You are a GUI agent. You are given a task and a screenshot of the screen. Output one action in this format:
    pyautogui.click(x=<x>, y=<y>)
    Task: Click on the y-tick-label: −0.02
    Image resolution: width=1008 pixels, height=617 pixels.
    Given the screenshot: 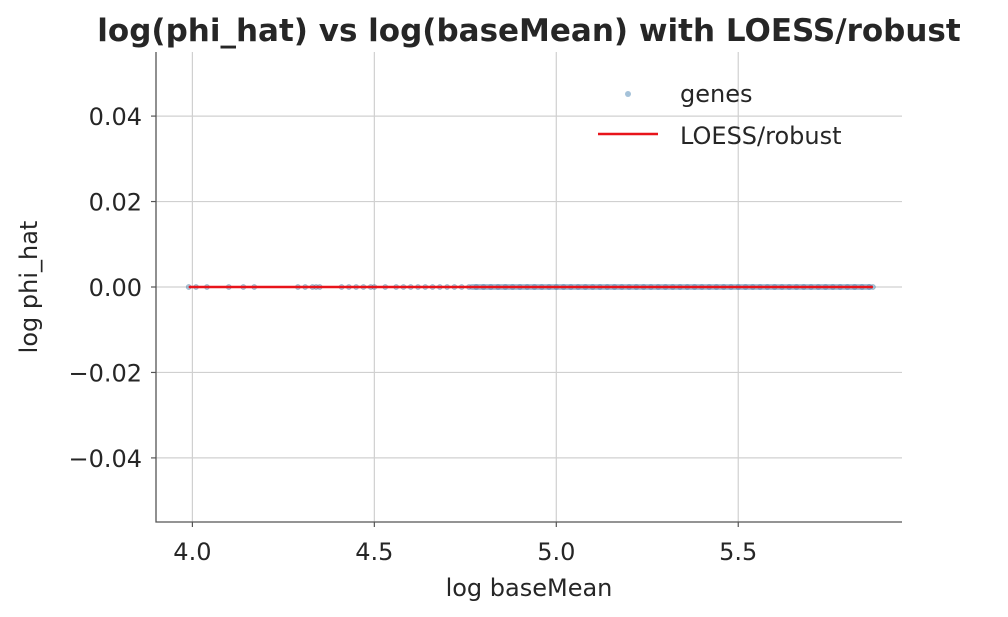 What is the action you would take?
    pyautogui.click(x=105, y=373)
    